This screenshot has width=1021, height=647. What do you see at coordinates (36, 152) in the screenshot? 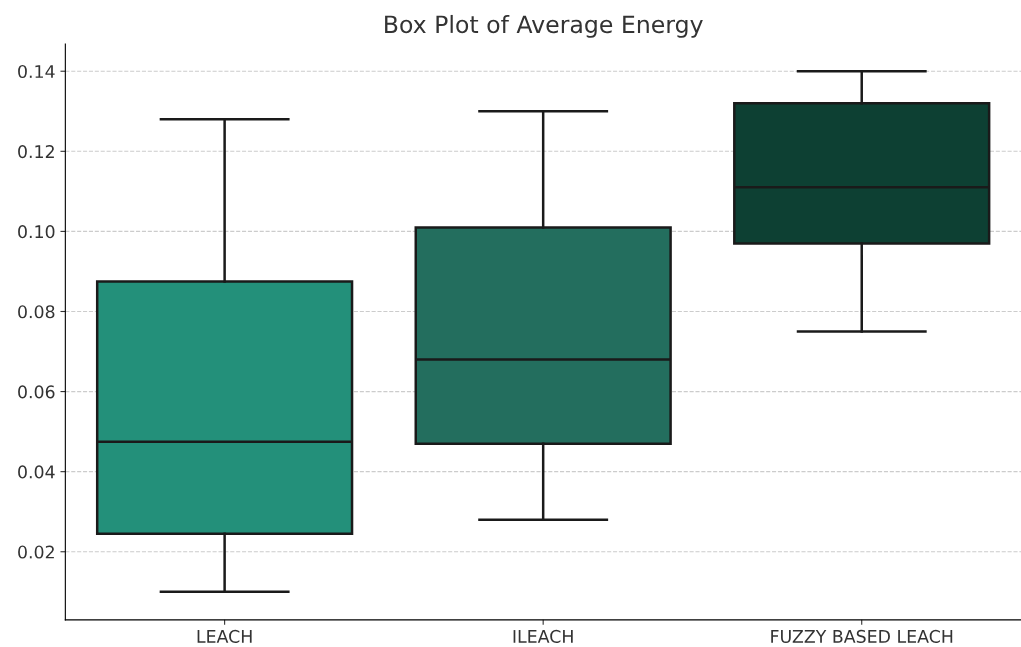
I see `y-tick-label: 0.12` at bounding box center [36, 152].